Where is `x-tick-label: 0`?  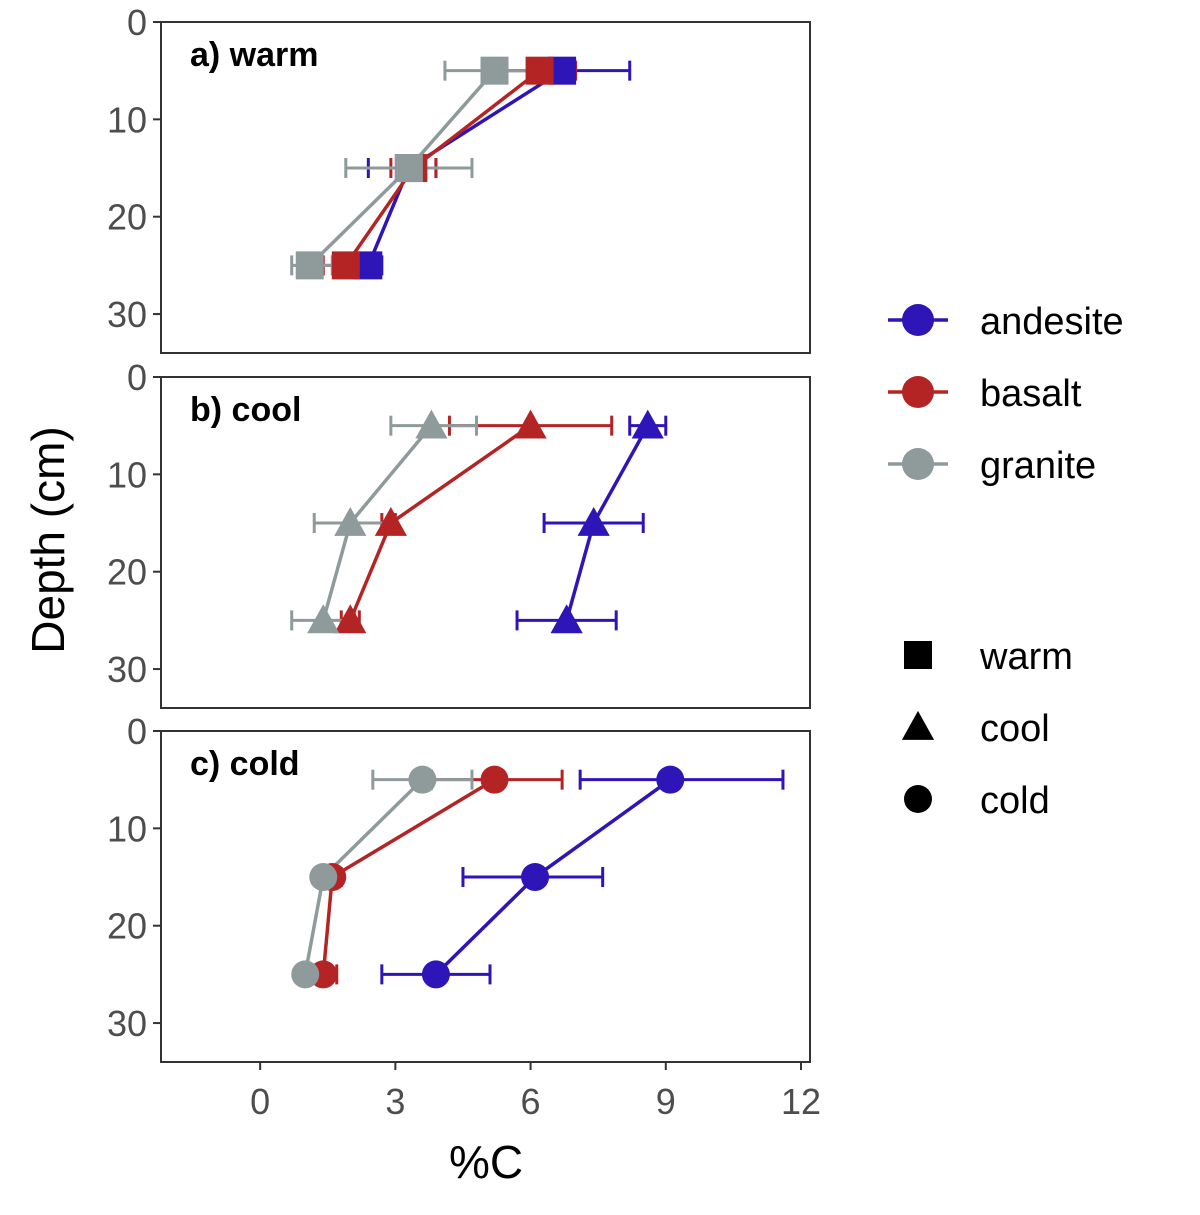 x-tick-label: 0 is located at coordinates (260, 1101).